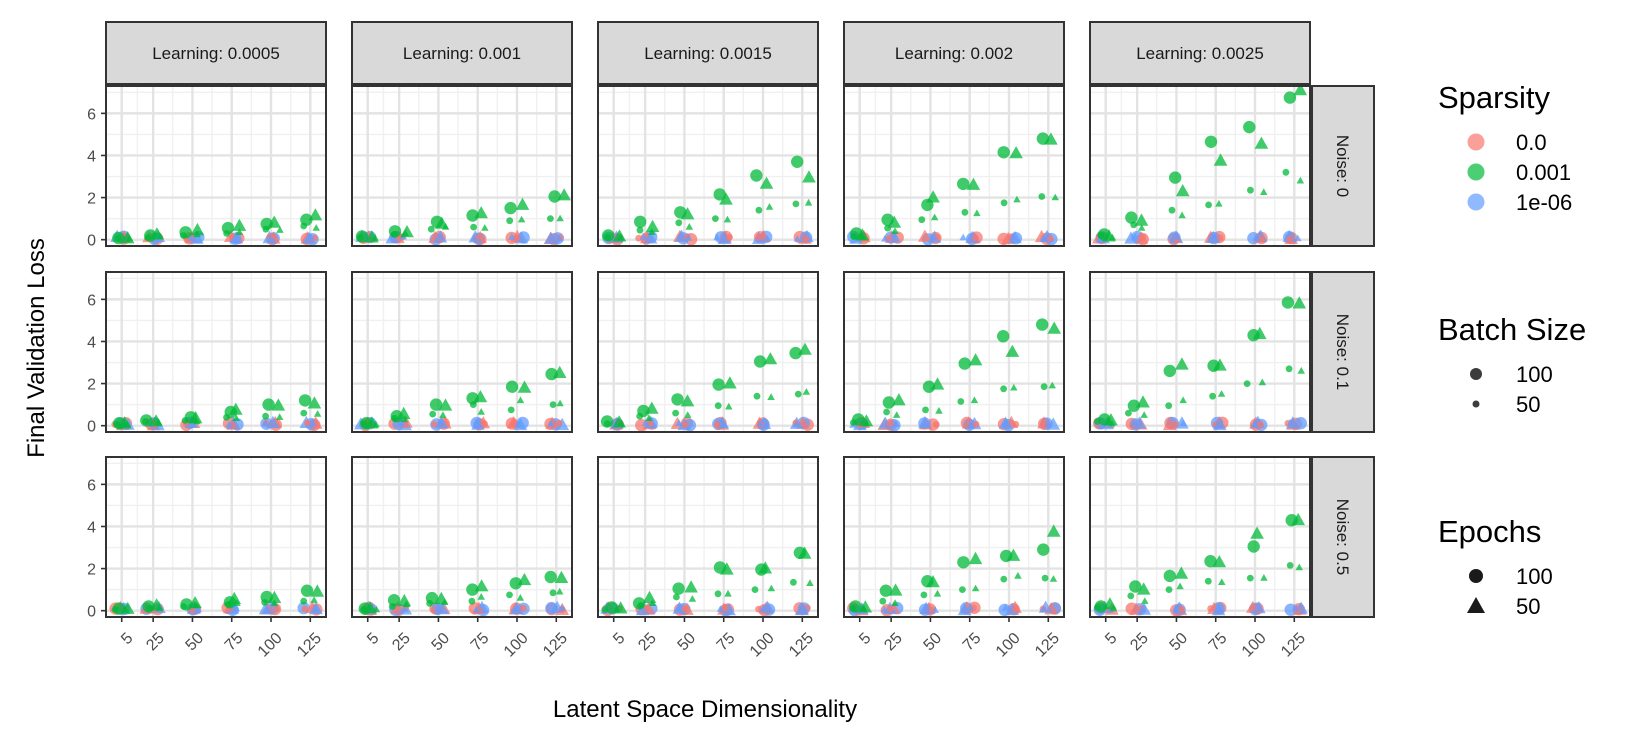 The image size is (1650, 750). I want to click on x-tick-label: 5, so click(1111, 639).